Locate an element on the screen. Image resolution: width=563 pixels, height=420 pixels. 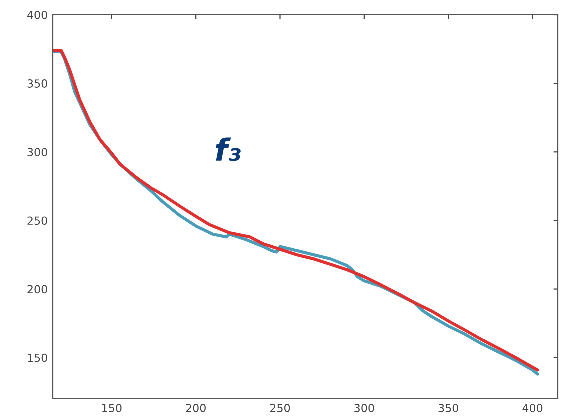
y-tick-label: 300 is located at coordinates (38, 152).